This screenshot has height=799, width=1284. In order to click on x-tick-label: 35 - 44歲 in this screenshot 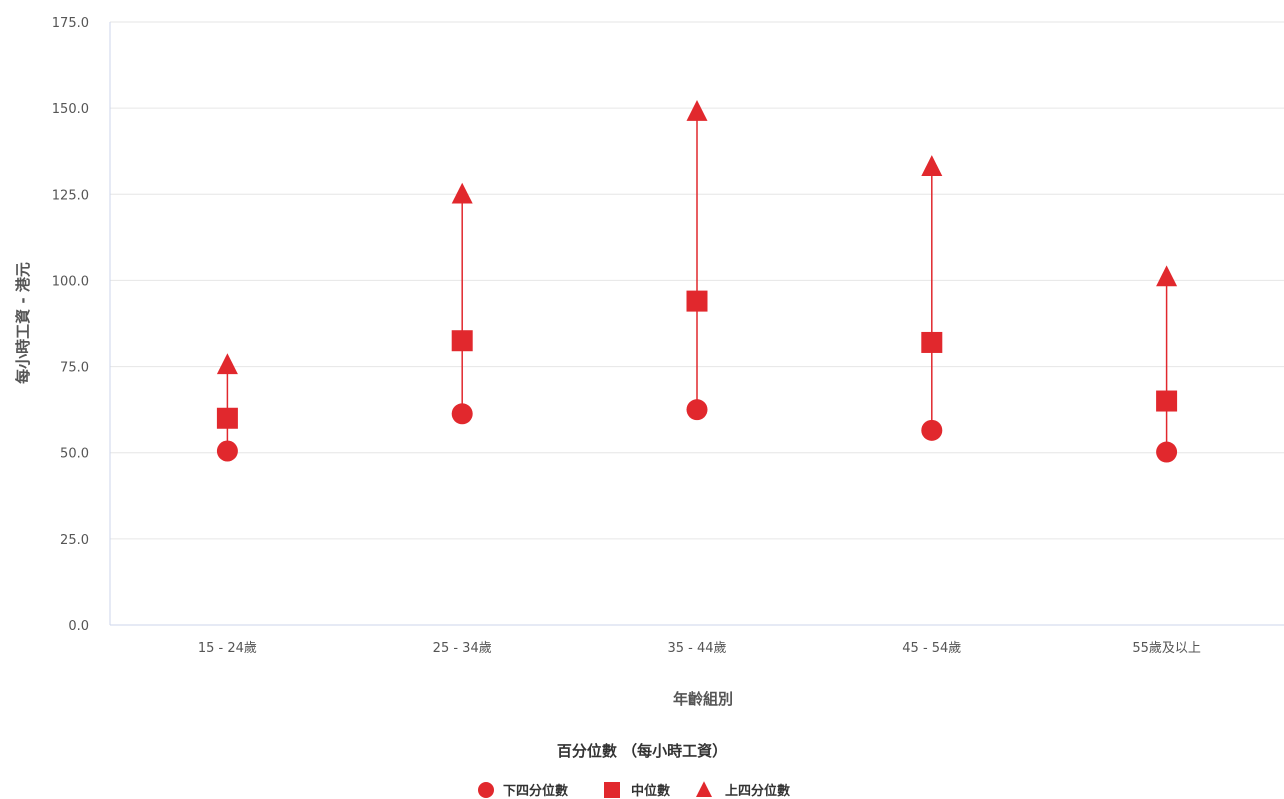, I will do `click(696, 648)`.